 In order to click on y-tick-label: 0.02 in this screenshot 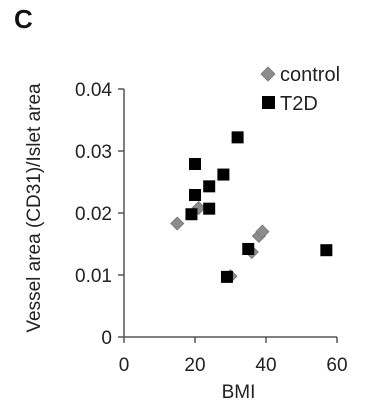, I will do `click(93, 214)`.